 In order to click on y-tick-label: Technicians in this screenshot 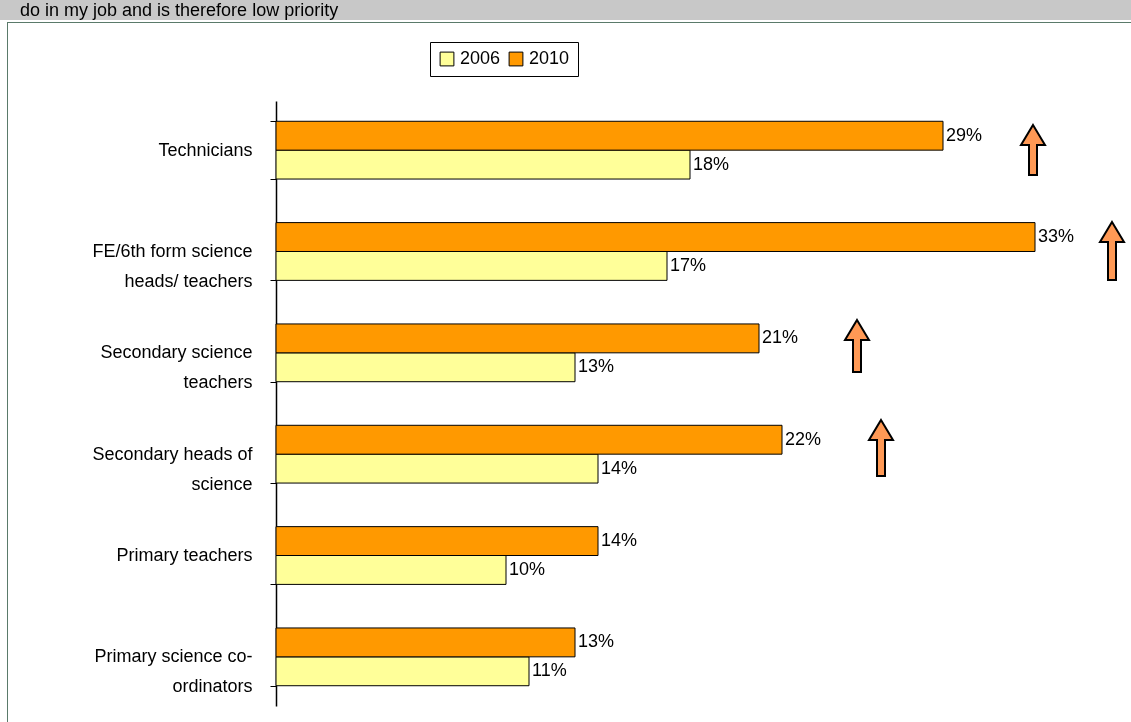, I will do `click(205, 149)`.